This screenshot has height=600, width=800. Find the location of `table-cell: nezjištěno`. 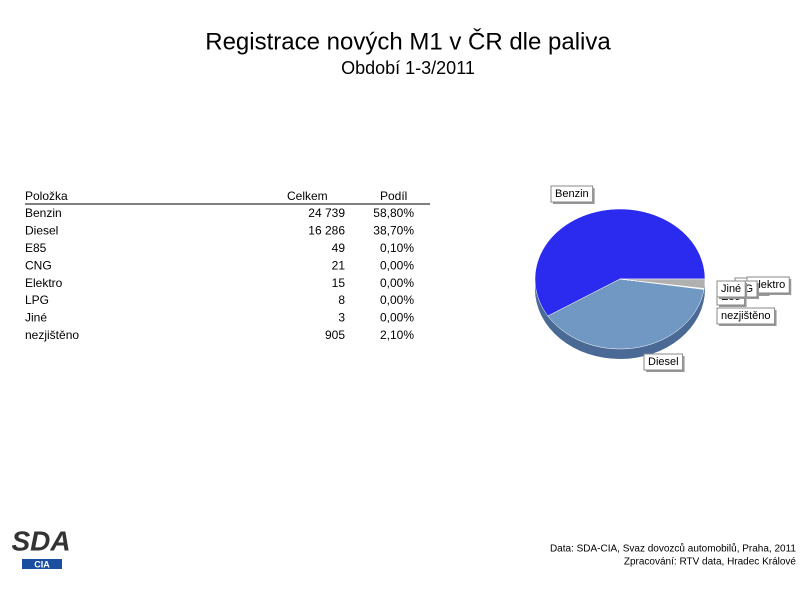

table-cell: nezjištěno is located at coordinates (52, 335).